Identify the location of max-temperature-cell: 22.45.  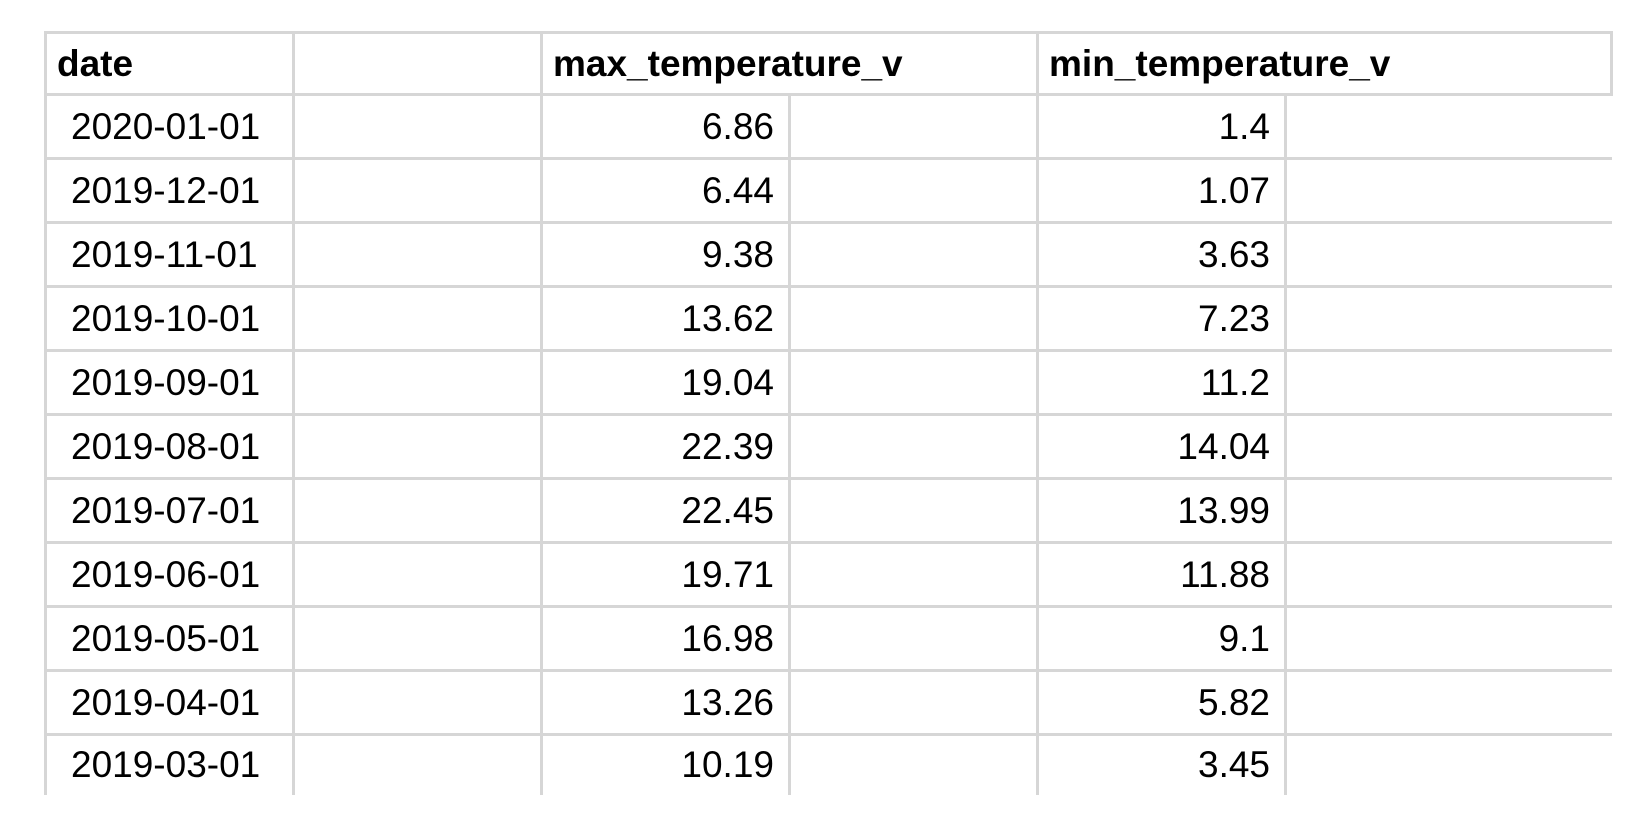
(665, 510).